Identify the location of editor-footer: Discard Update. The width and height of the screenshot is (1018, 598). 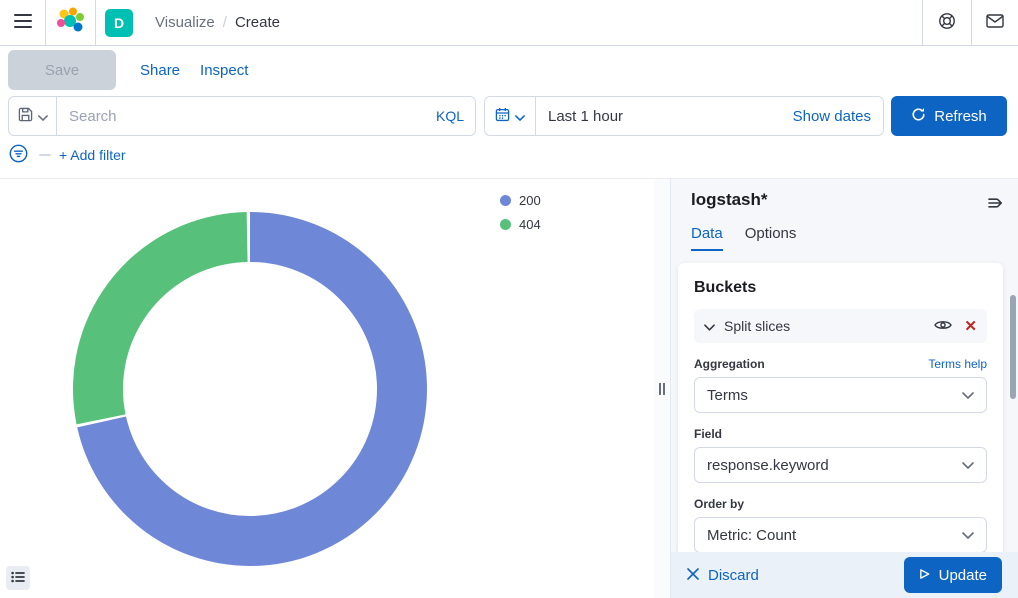
(844, 575).